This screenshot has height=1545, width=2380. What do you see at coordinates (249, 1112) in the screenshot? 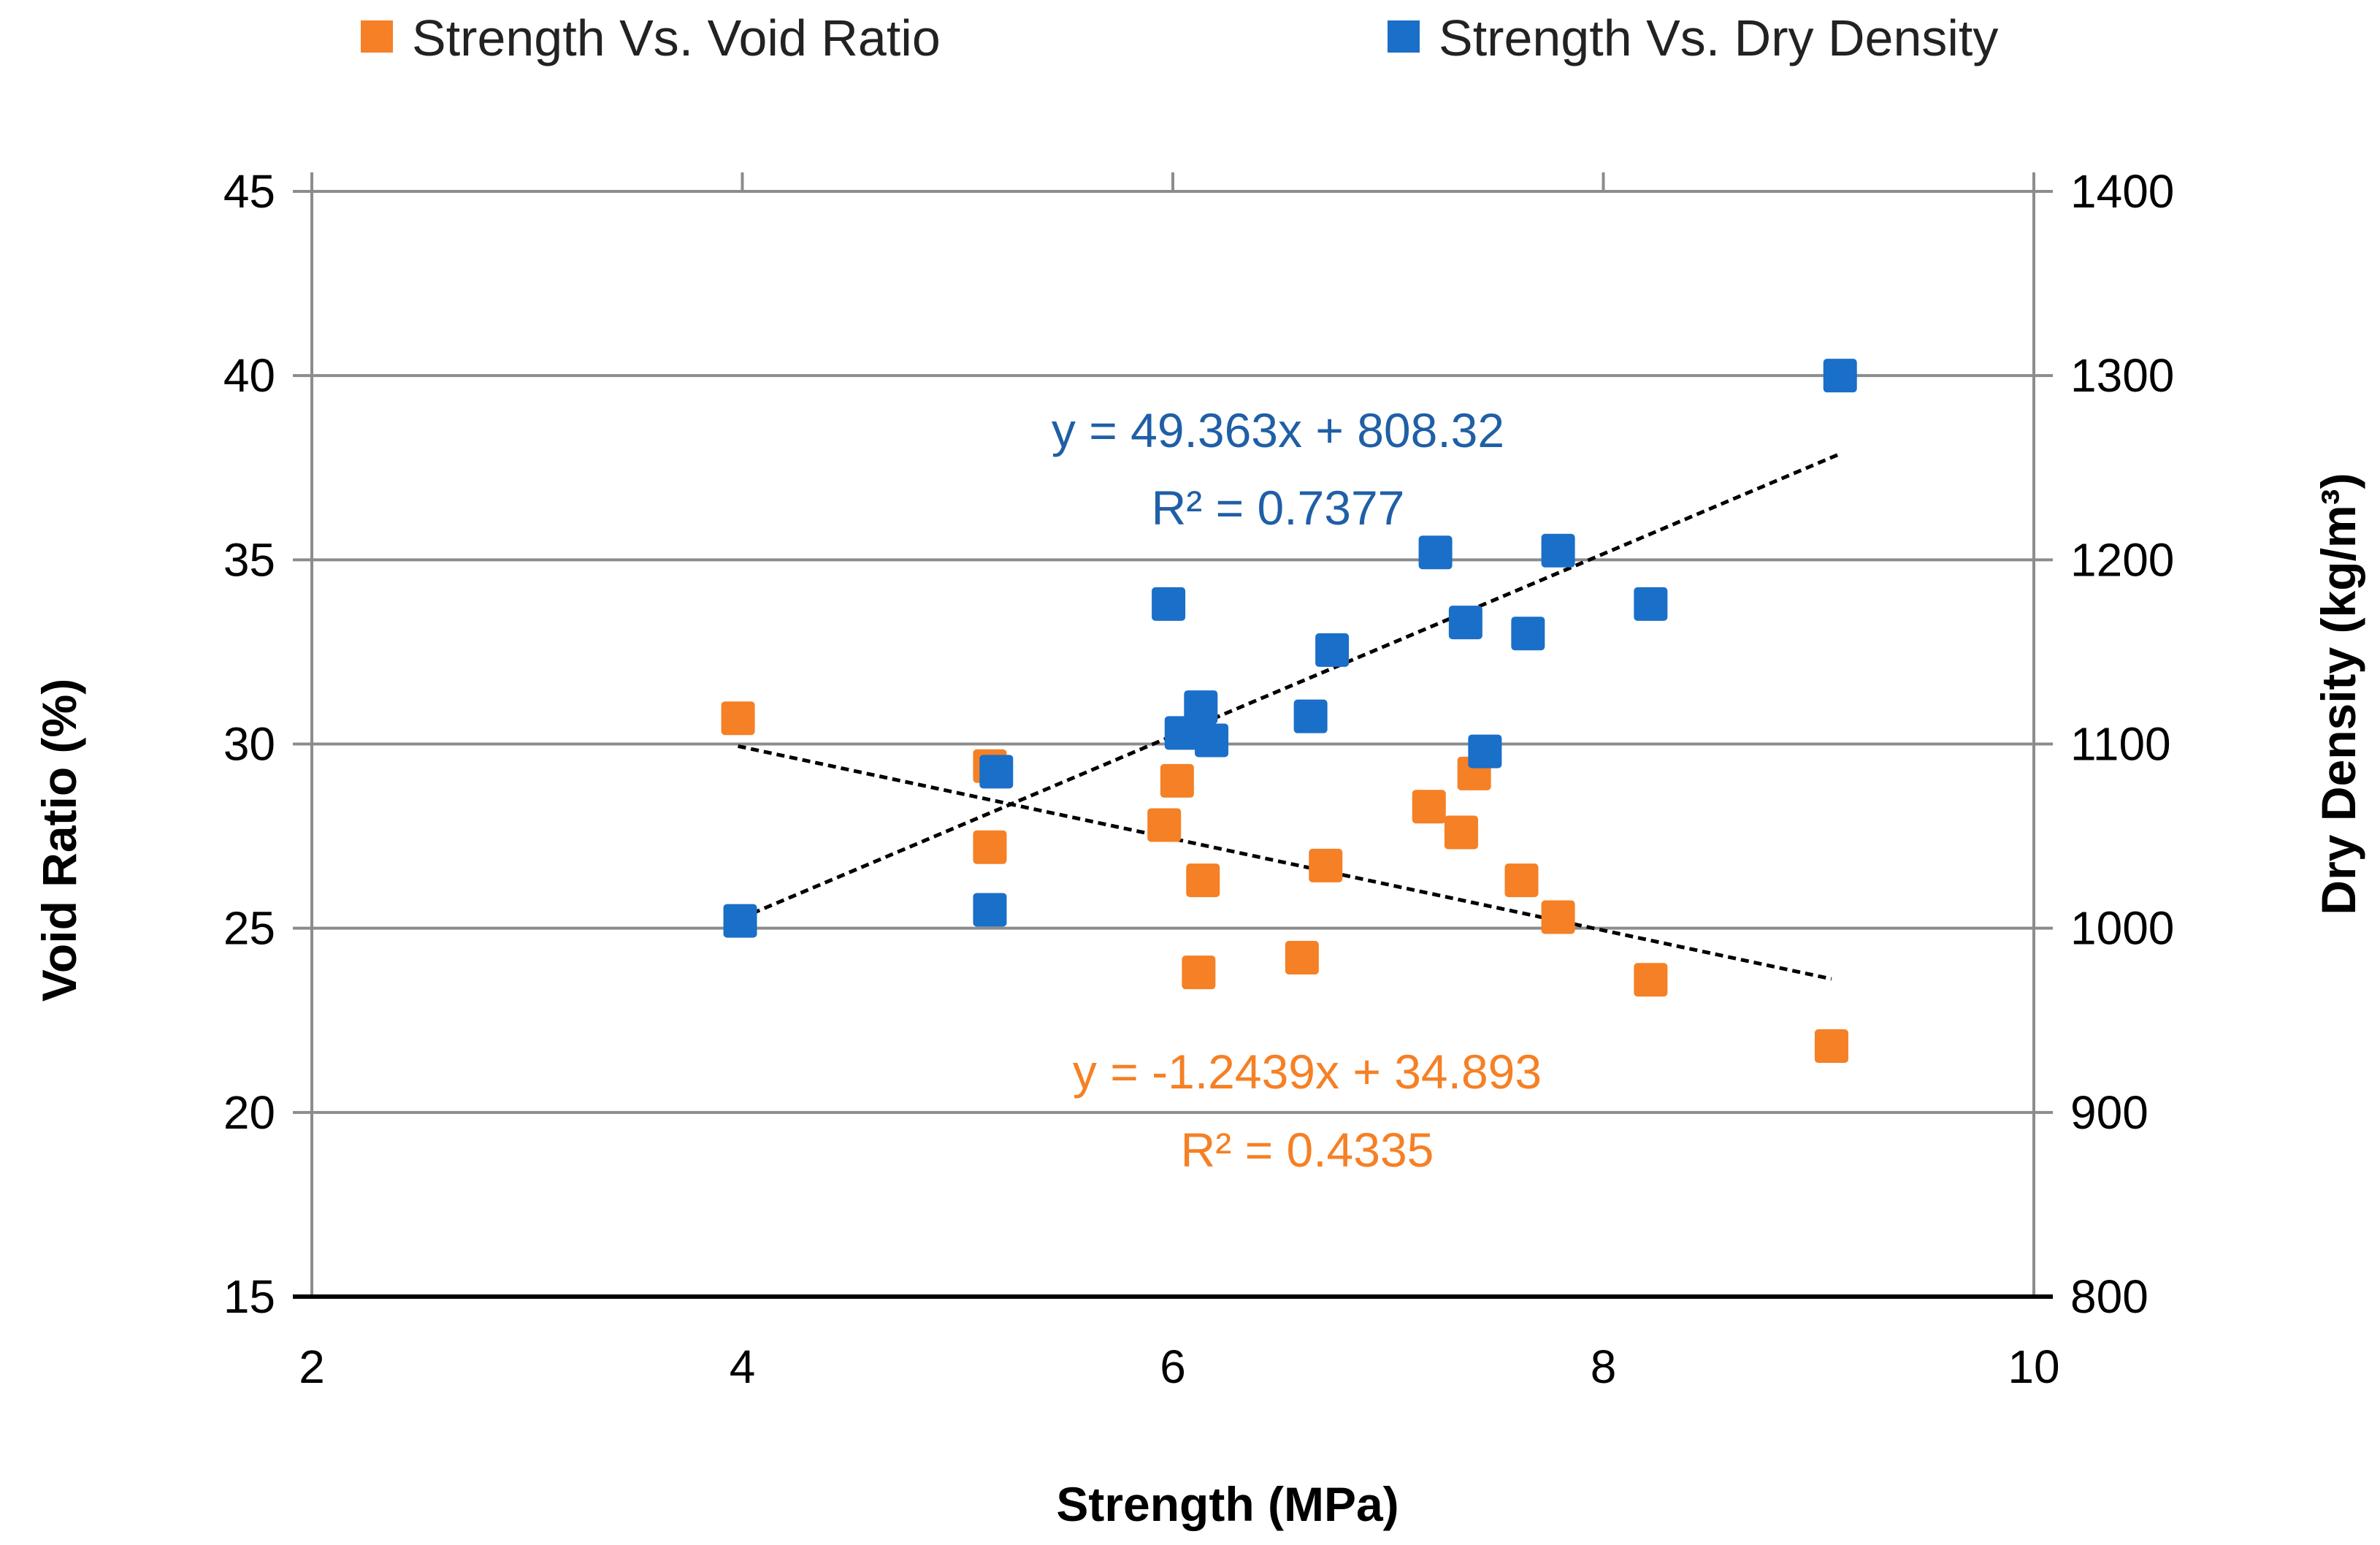
I see `y-left-tick-label: 20` at bounding box center [249, 1112].